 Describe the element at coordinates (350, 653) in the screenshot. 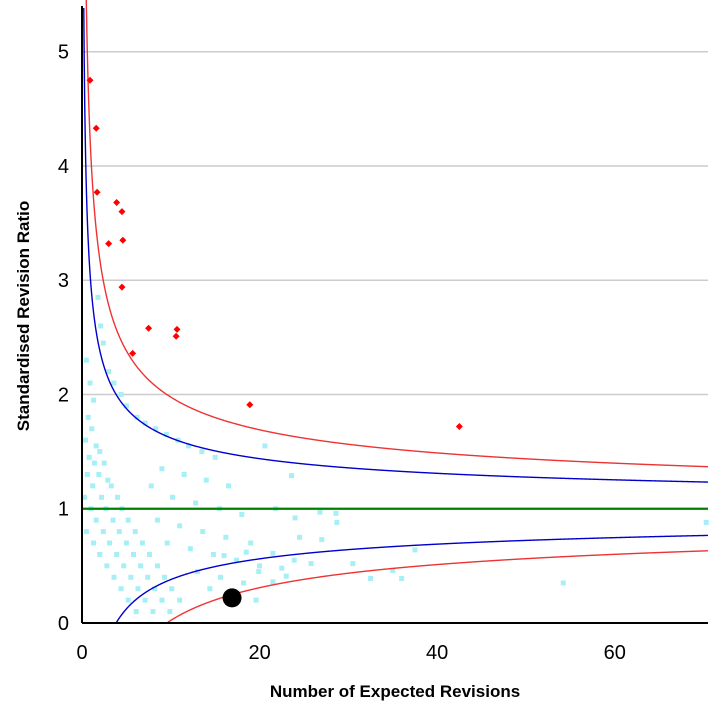

I see `x-tick-labels: 0 20 40 60` at that location.